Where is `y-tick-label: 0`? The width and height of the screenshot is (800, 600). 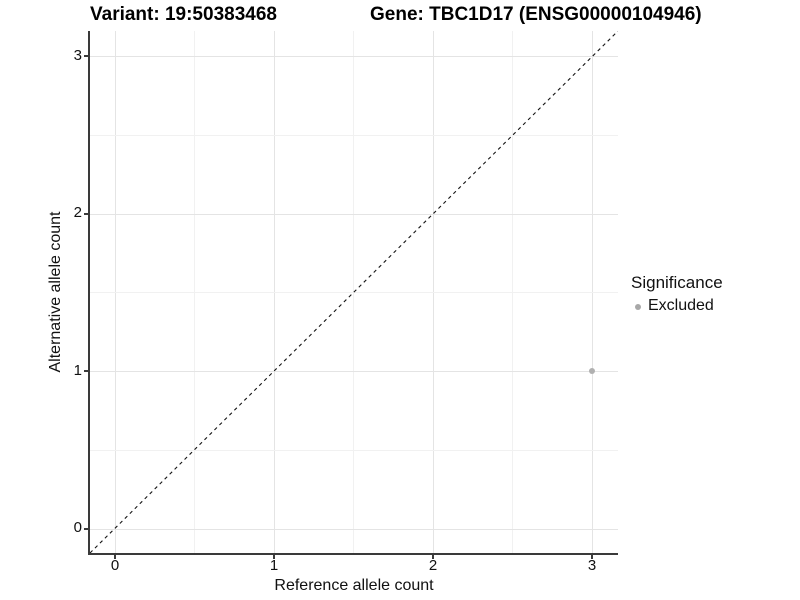 y-tick-label: 0 is located at coordinates (77, 527).